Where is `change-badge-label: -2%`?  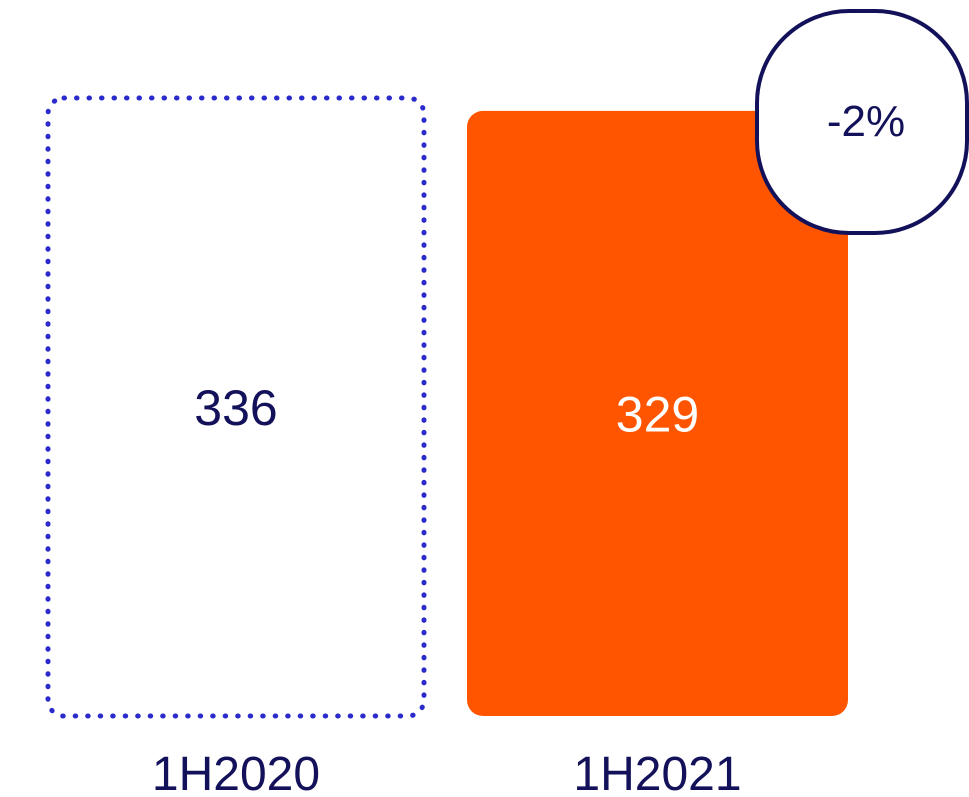 change-badge-label: -2% is located at coordinates (866, 121).